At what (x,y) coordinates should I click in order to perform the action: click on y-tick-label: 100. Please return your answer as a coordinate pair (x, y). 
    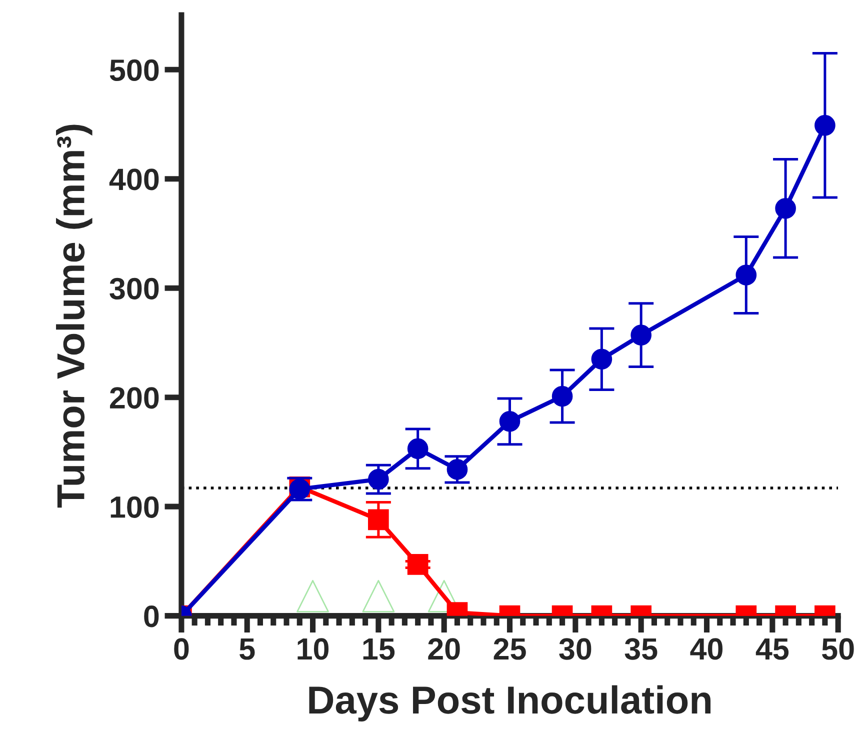
    Looking at the image, I should click on (134, 507).